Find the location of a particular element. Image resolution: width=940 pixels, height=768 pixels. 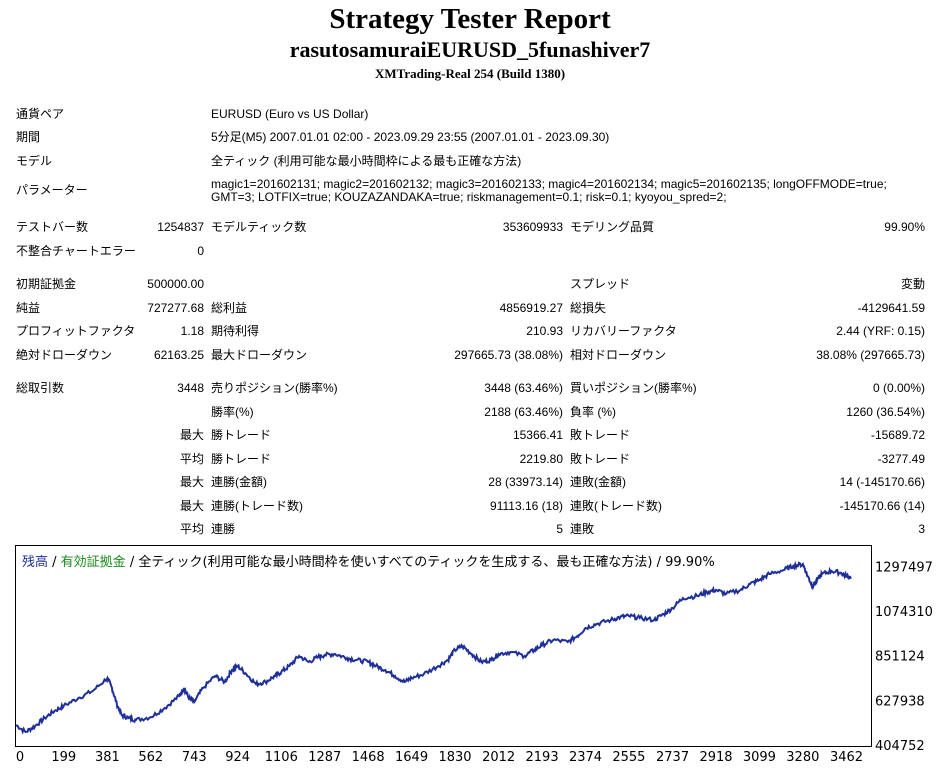

x-tick-label: 3462 is located at coordinates (846, 757).